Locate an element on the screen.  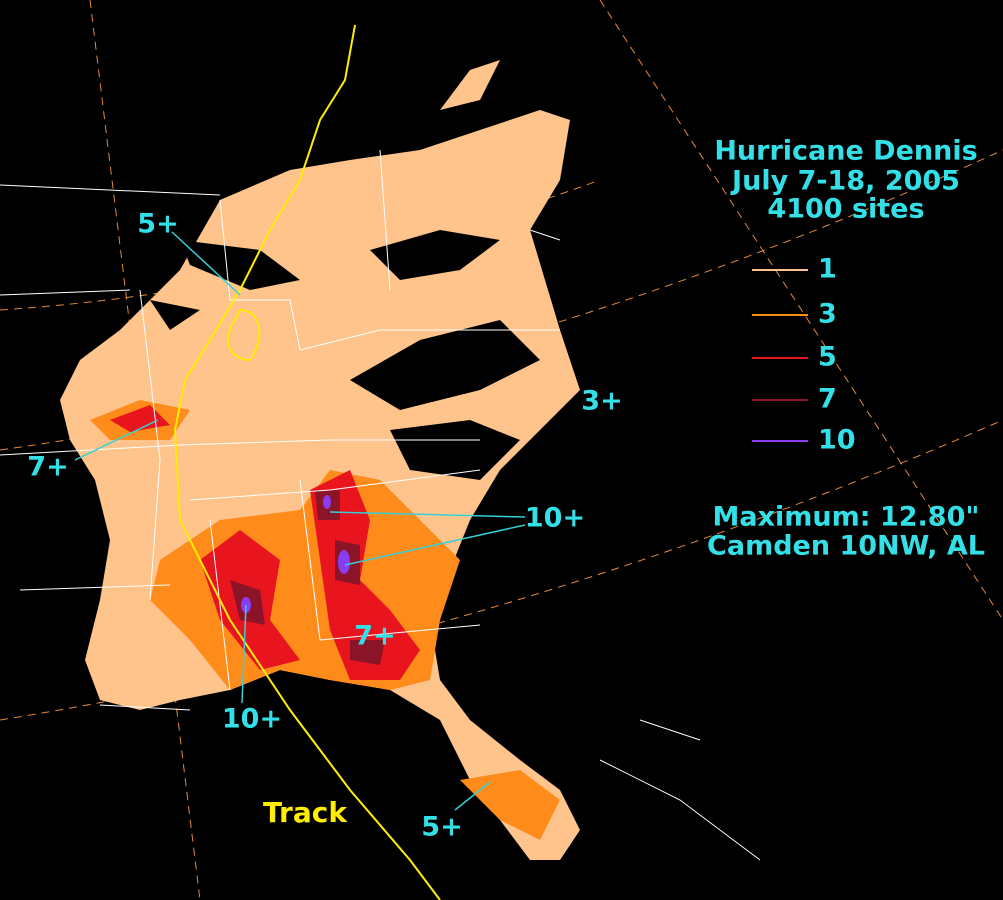
track-label: Track is located at coordinates (305, 812).